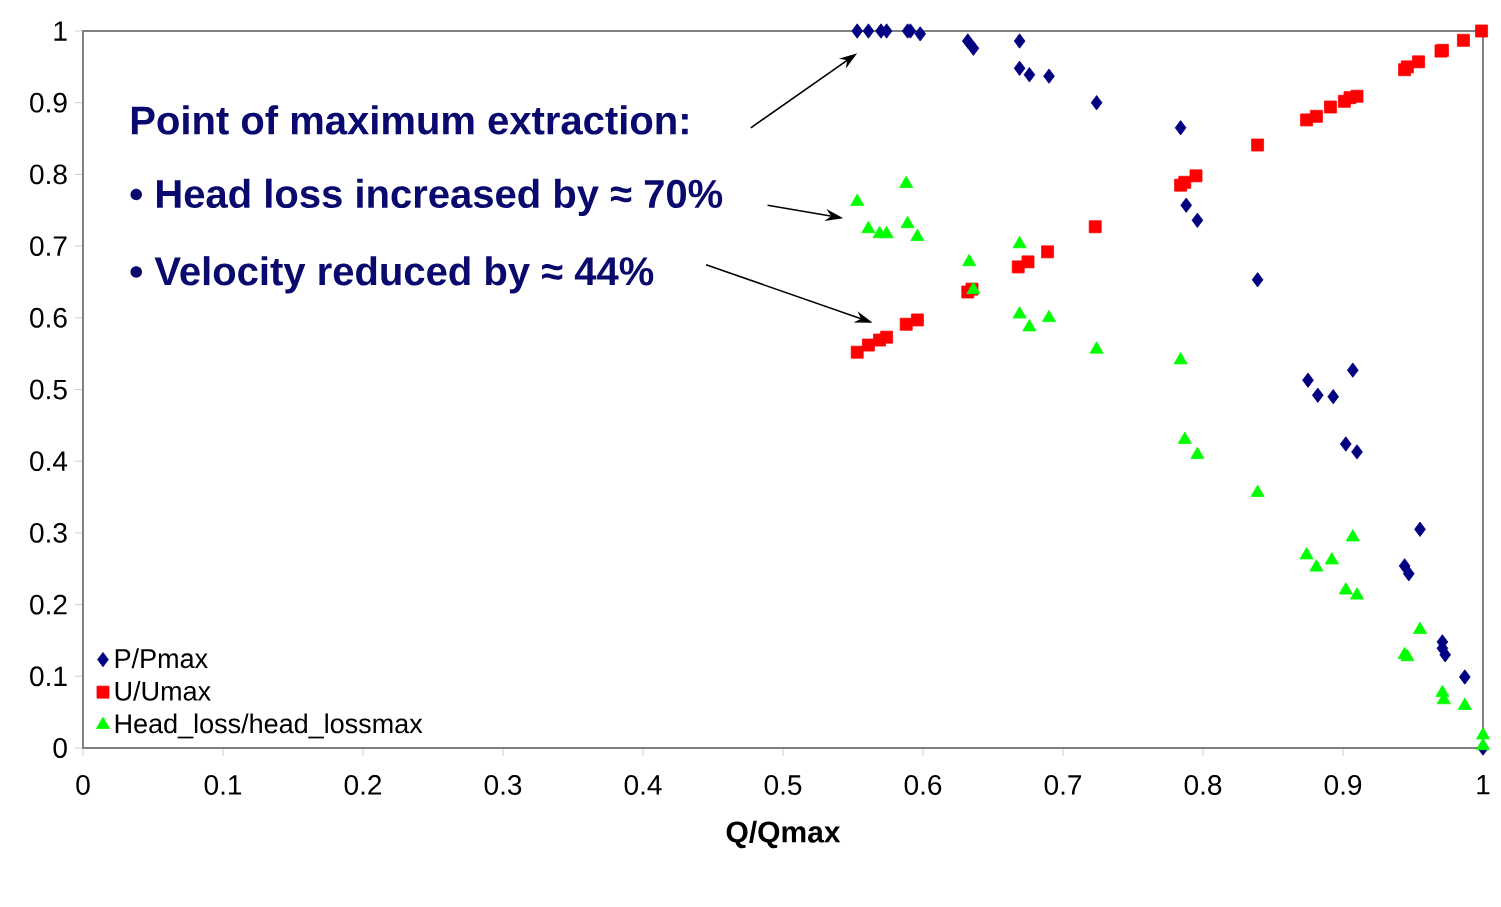 The height and width of the screenshot is (907, 1501). I want to click on annotation: • Head loss increased by ≈ 70%, so click(426, 197).